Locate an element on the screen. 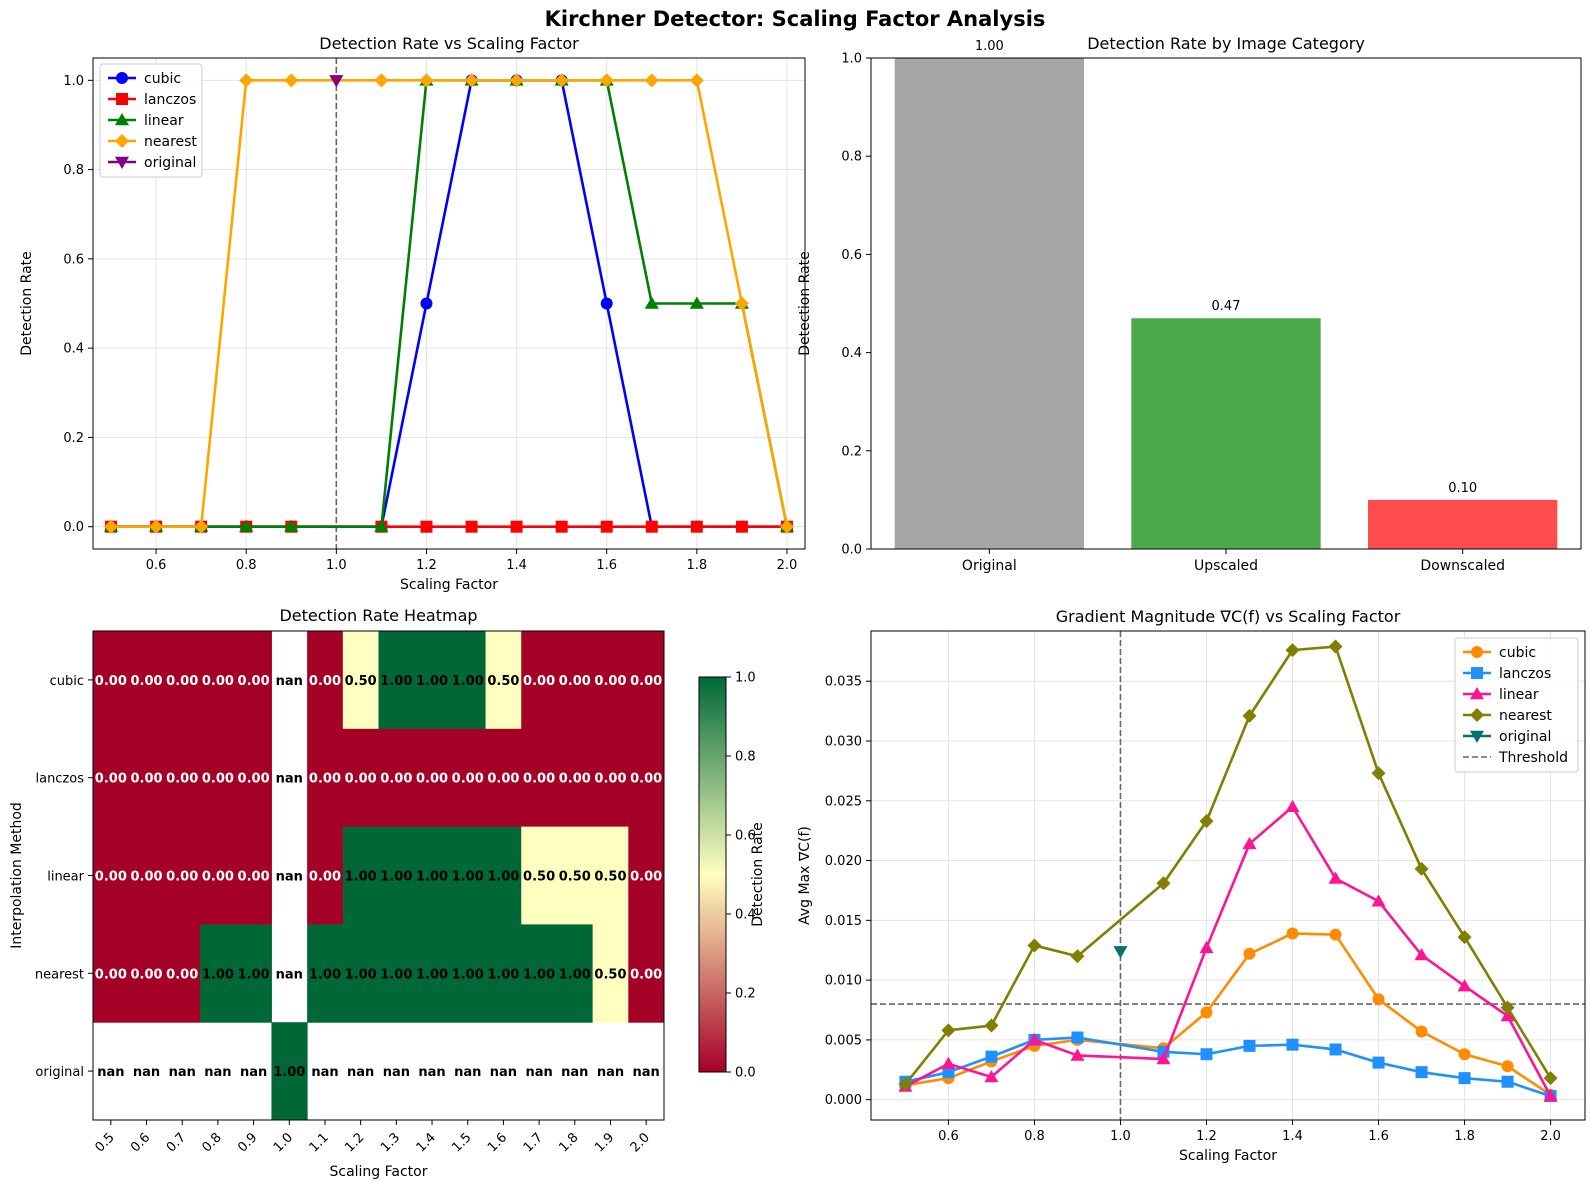  y-tick-label: nearest is located at coordinates (59, 974).